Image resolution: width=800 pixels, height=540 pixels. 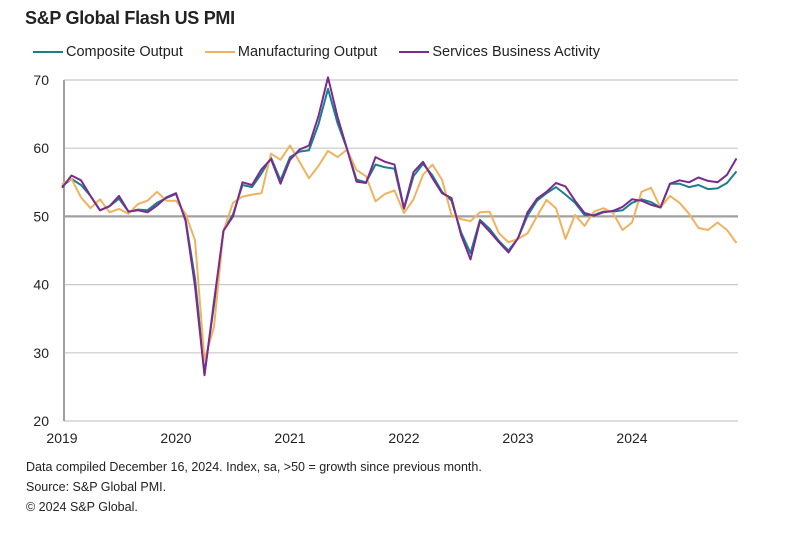 What do you see at coordinates (403, 438) in the screenshot?
I see `x-tick-label: 2022` at bounding box center [403, 438].